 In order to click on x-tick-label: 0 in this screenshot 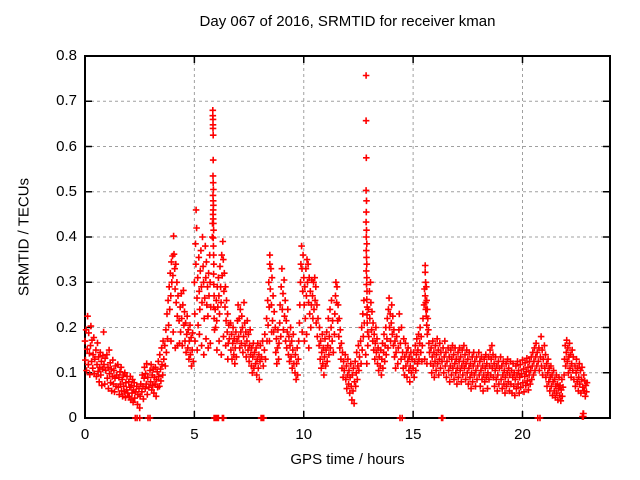, I will do `click(85, 434)`.